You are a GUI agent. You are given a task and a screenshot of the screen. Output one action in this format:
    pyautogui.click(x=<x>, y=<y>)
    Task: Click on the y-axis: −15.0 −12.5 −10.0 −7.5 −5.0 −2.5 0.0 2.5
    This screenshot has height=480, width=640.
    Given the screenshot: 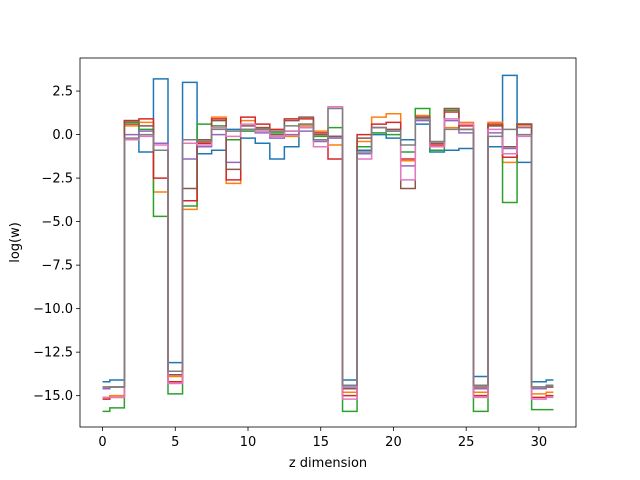 What is the action you would take?
    pyautogui.click(x=56, y=244)
    